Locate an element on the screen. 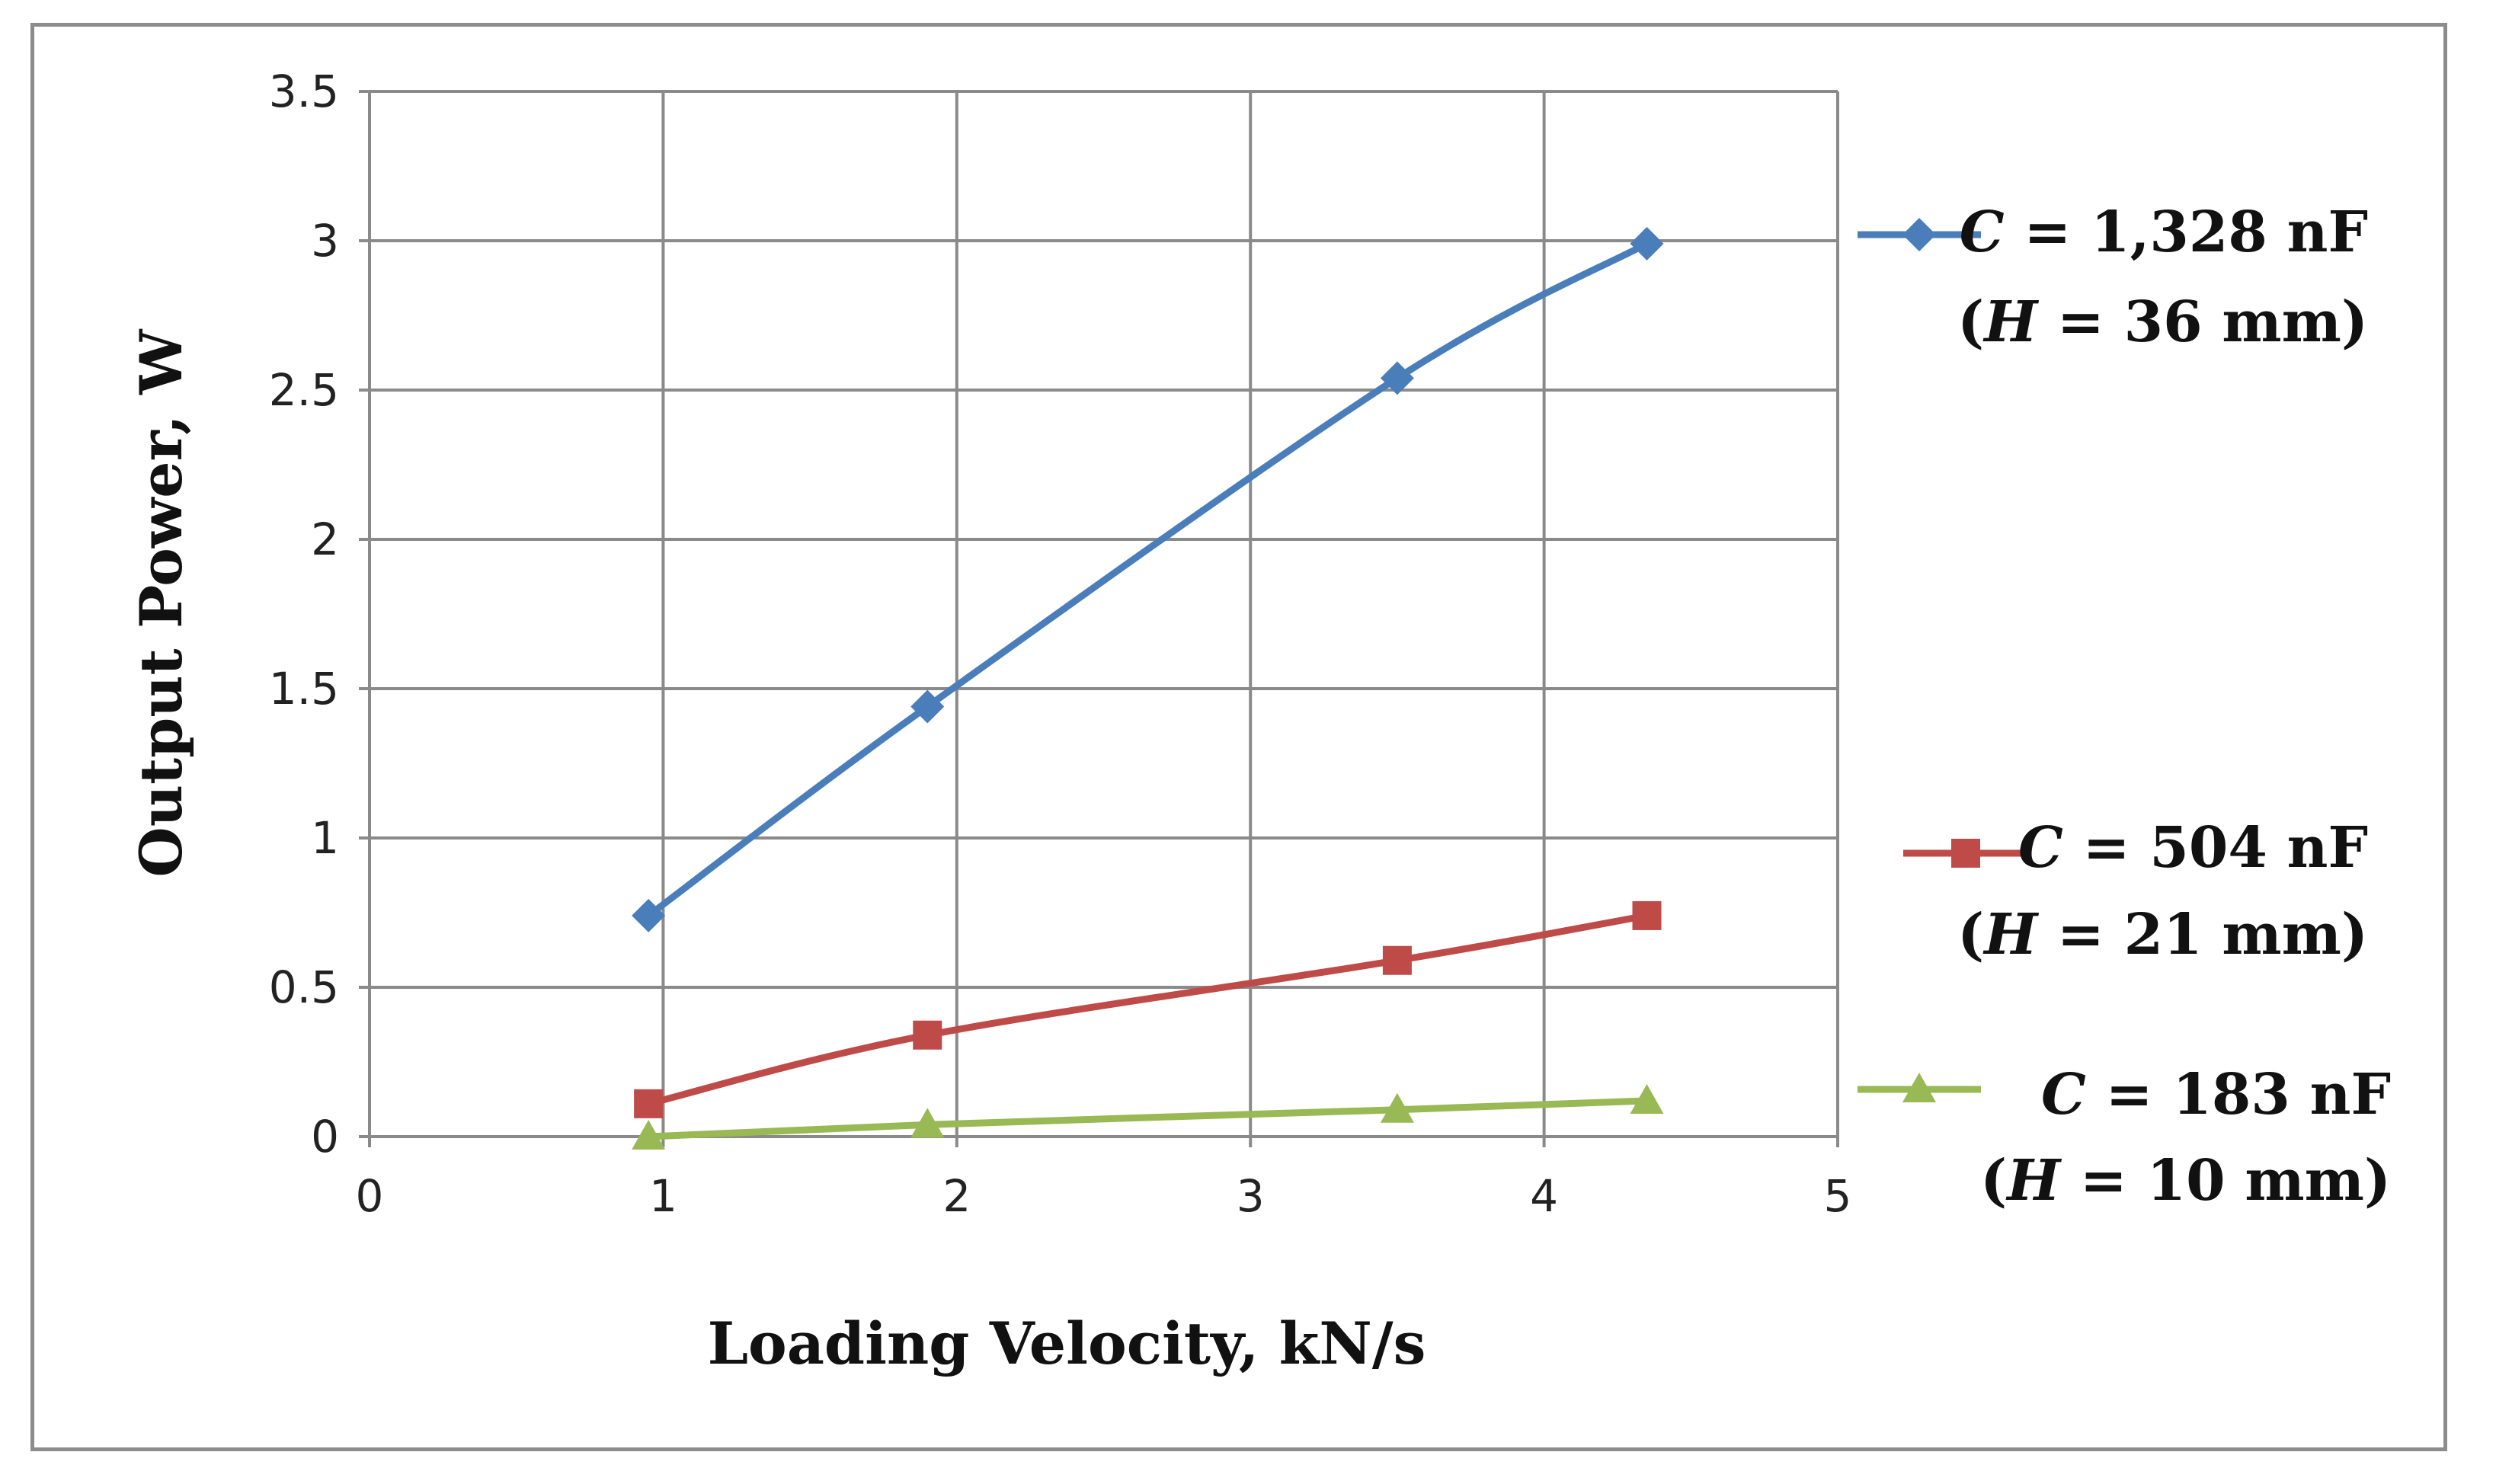 The image size is (2496, 1484). x-tick-label: 0 is located at coordinates (370, 1196).